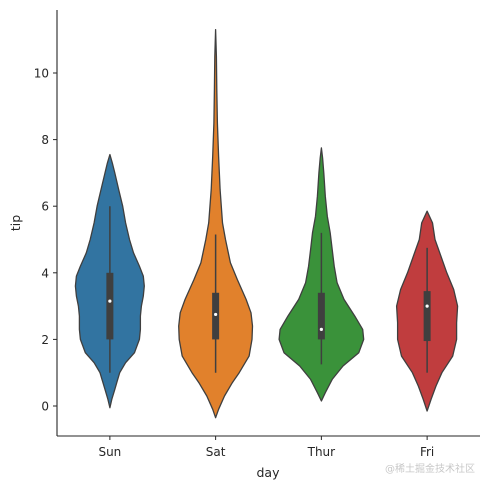 The height and width of the screenshot is (489, 489). I want to click on violin-thur, so click(321, 274).